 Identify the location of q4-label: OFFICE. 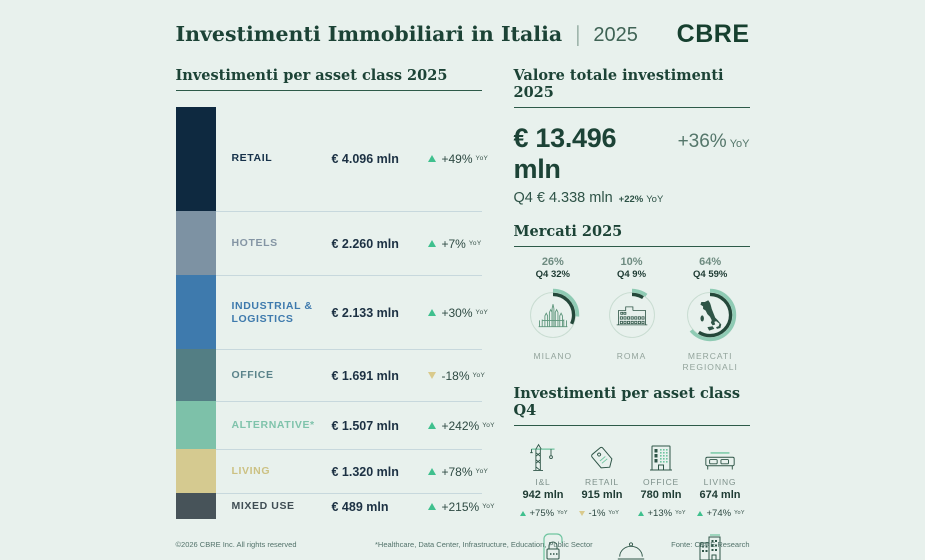
(661, 481).